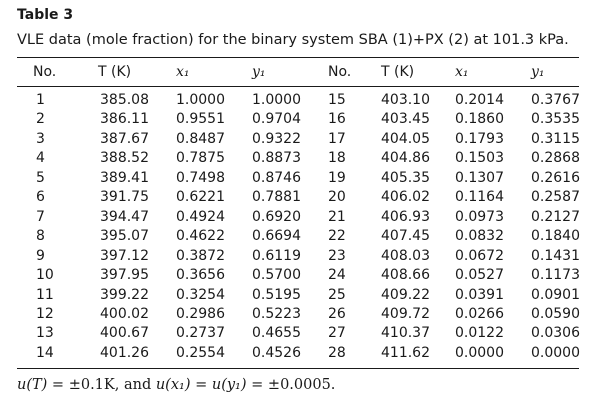  Describe the element at coordinates (555, 177) in the screenshot. I see `cell-y1: 0.2616` at that location.